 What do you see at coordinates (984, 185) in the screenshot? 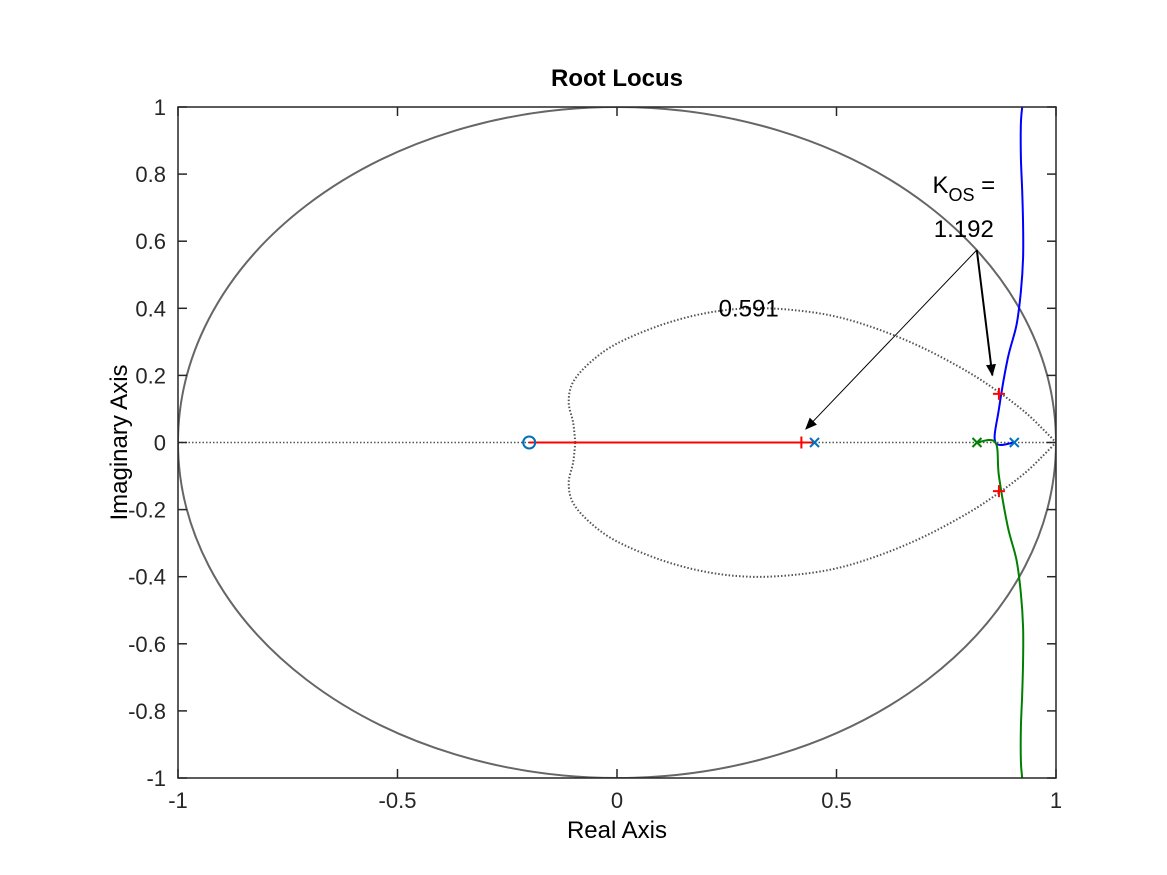
I see `gain-annotation-equals: =` at bounding box center [984, 185].